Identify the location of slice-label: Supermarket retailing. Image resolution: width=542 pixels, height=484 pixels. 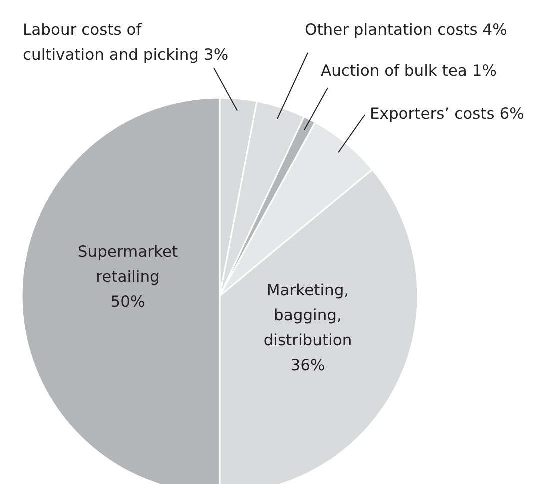
(128, 264).